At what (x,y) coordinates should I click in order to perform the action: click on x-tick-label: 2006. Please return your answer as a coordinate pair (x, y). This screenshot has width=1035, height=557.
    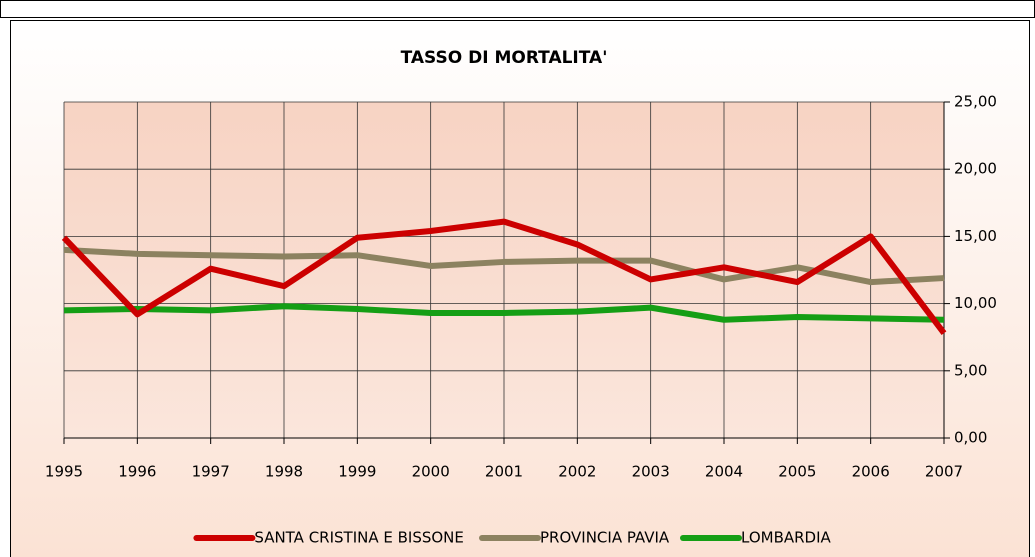
    Looking at the image, I should click on (871, 472).